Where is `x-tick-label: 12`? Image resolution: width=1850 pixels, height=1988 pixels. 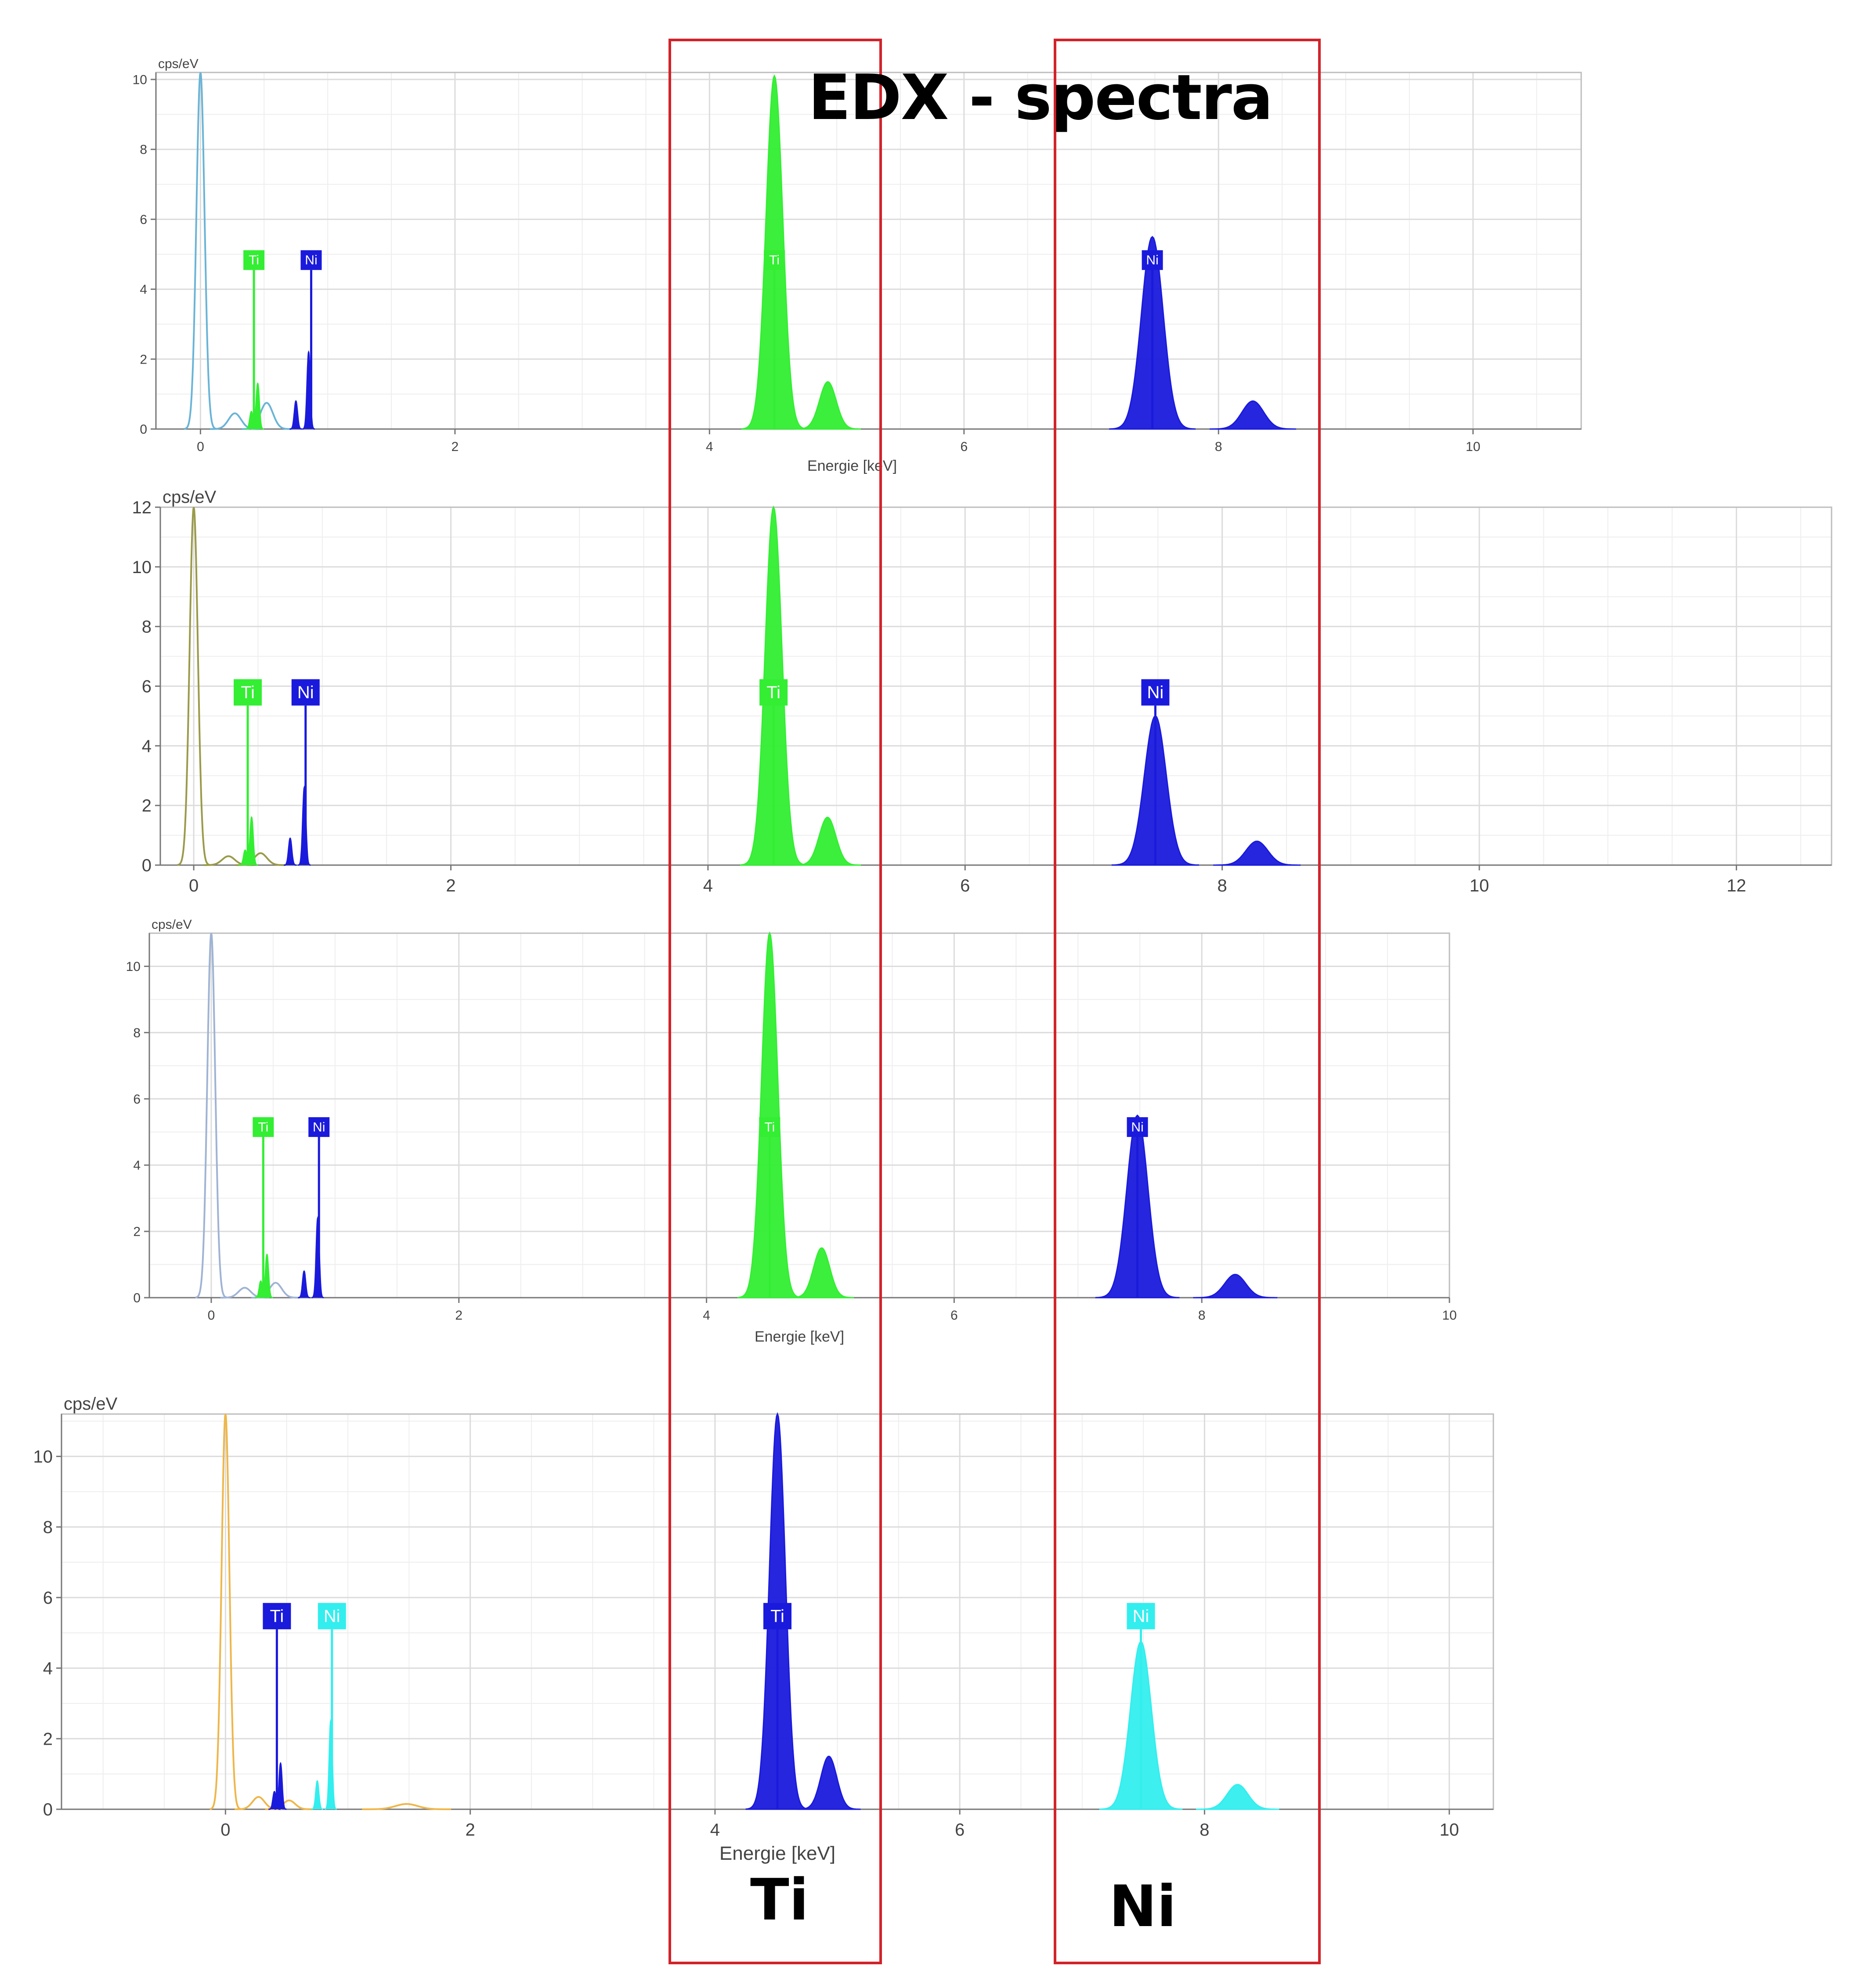
x-tick-label: 12 is located at coordinates (1736, 886).